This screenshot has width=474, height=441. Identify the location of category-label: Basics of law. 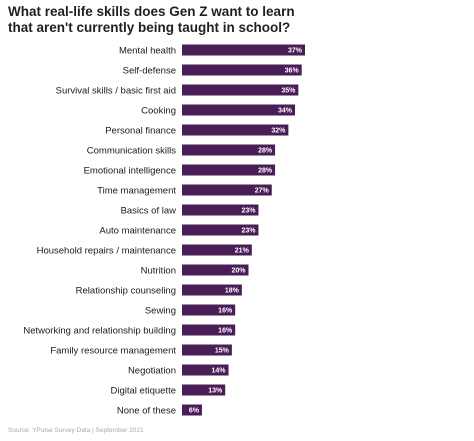
(149, 211).